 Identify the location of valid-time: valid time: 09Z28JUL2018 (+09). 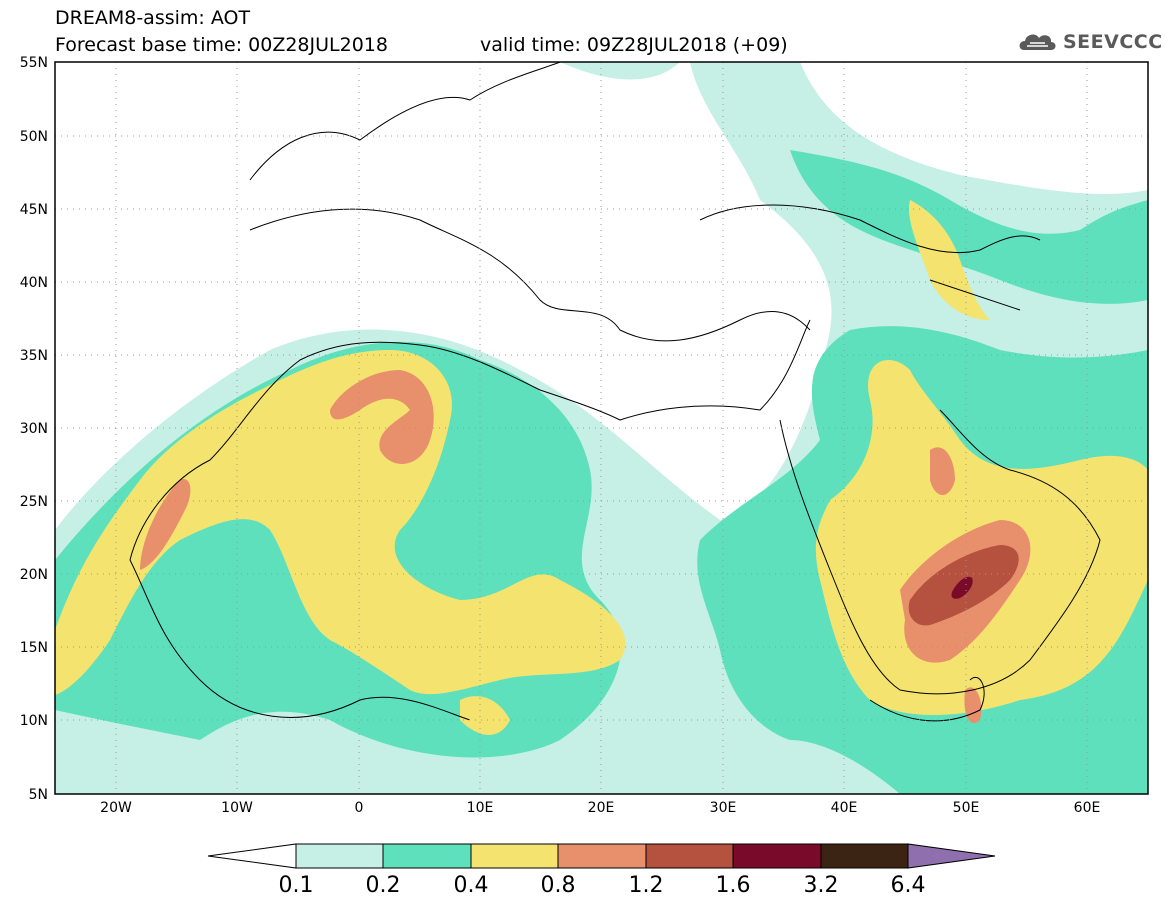
(634, 45).